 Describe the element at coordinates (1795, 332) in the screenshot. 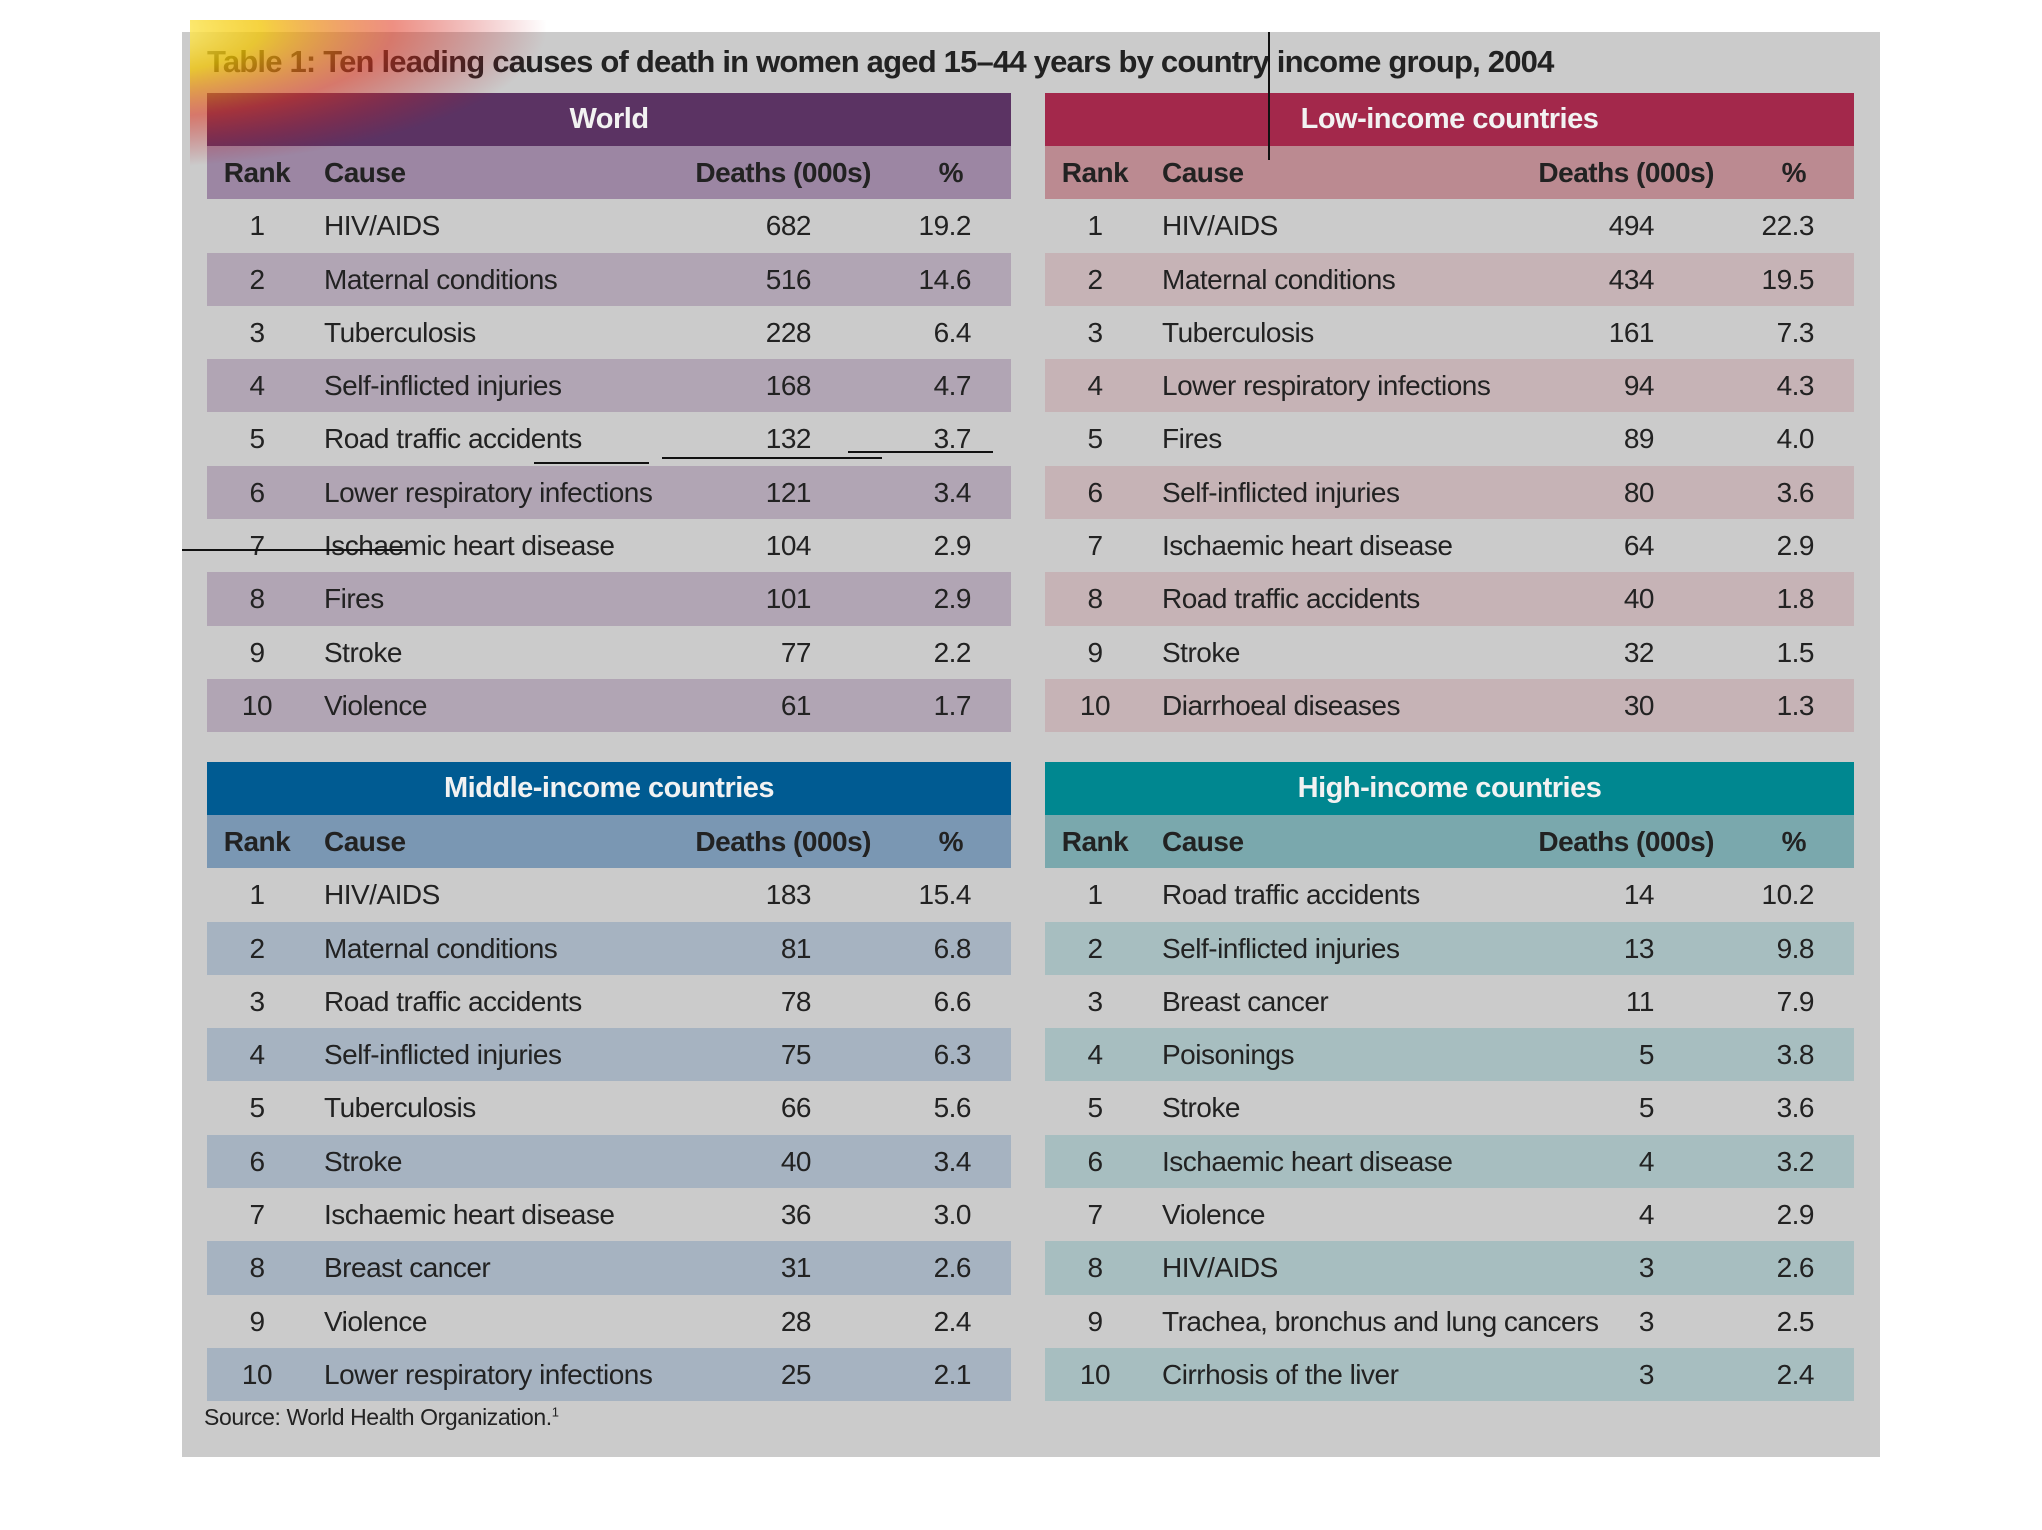

I see `percent-cell: 7.3` at that location.